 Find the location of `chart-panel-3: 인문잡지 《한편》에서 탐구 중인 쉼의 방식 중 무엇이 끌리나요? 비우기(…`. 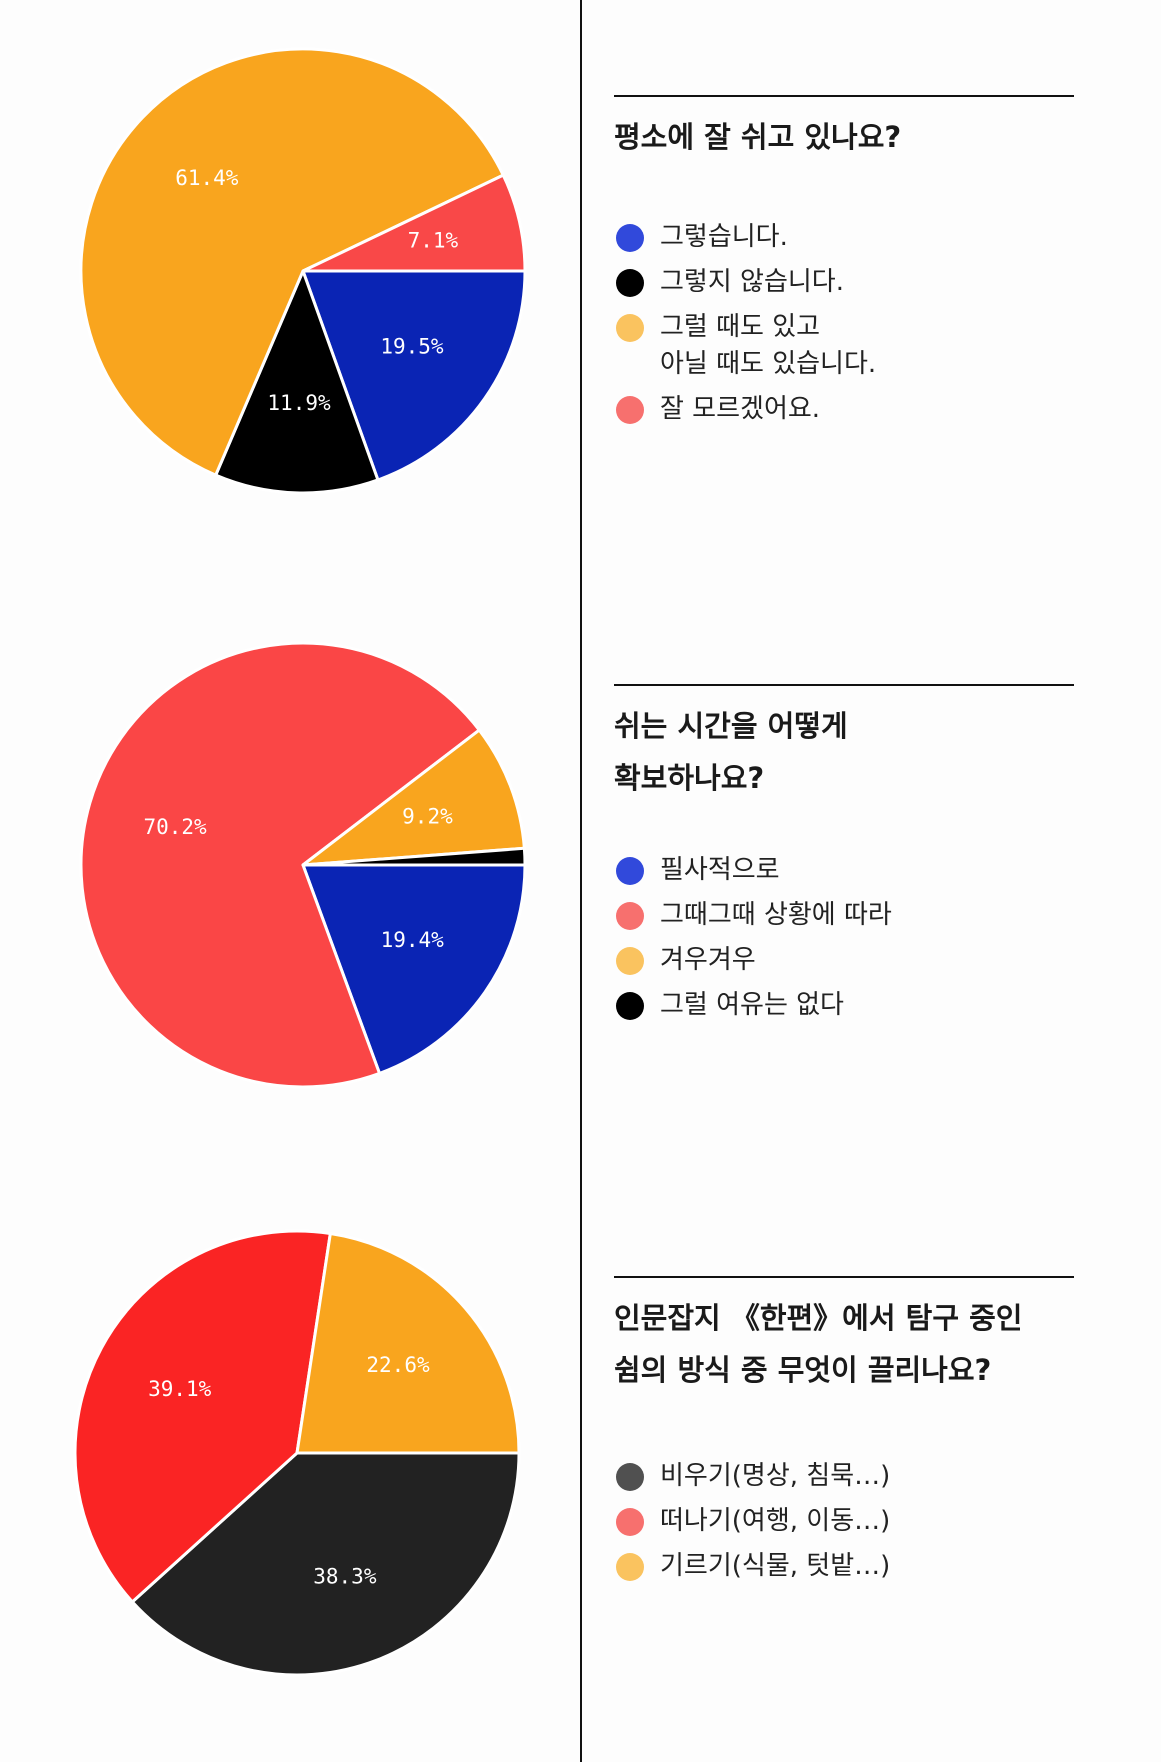

chart-panel-3: 인문잡지 《한편》에서 탐구 중인 쉼의 방식 중 무엇이 끌리나요? 비우기(… is located at coordinates (844, 1430).